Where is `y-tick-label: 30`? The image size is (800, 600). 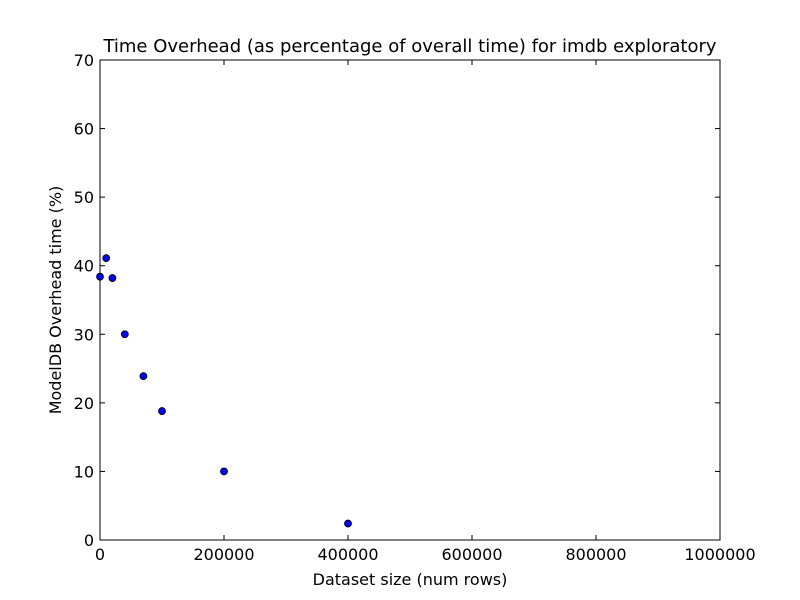 y-tick-label: 30 is located at coordinates (84, 334).